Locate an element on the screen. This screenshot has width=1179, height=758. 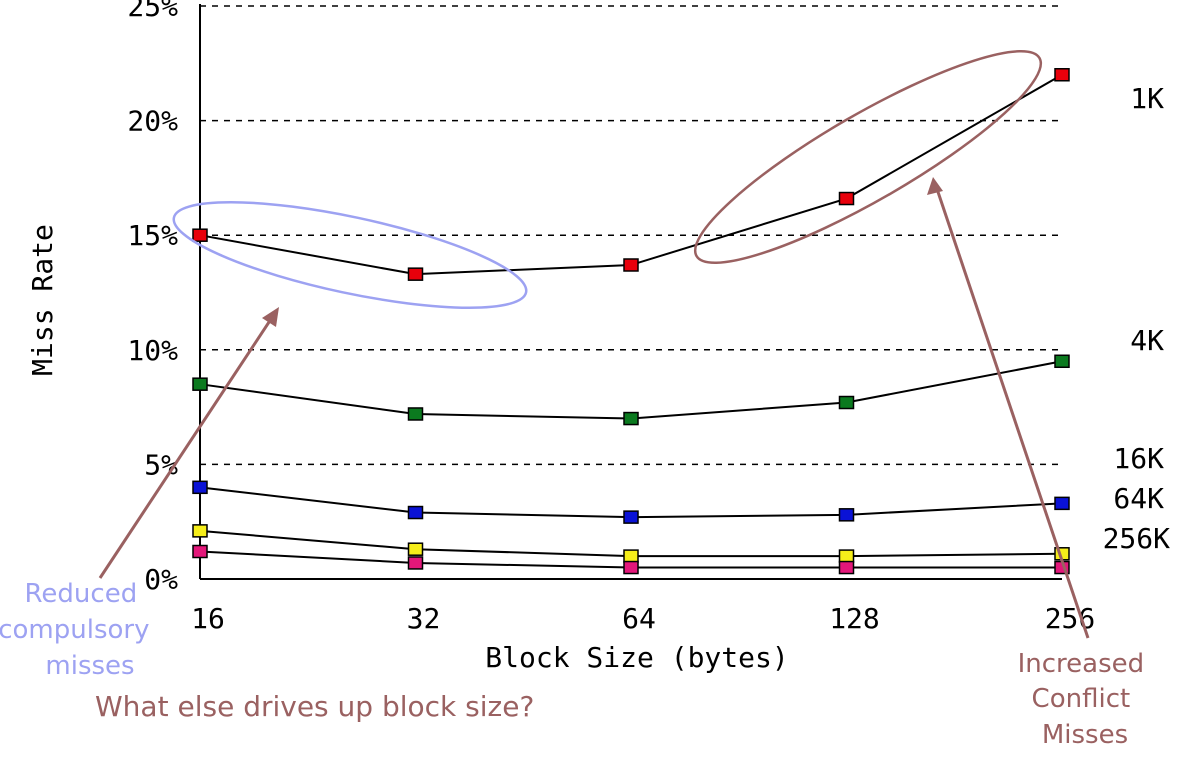
y-tick-label: 20% is located at coordinates (152, 121).